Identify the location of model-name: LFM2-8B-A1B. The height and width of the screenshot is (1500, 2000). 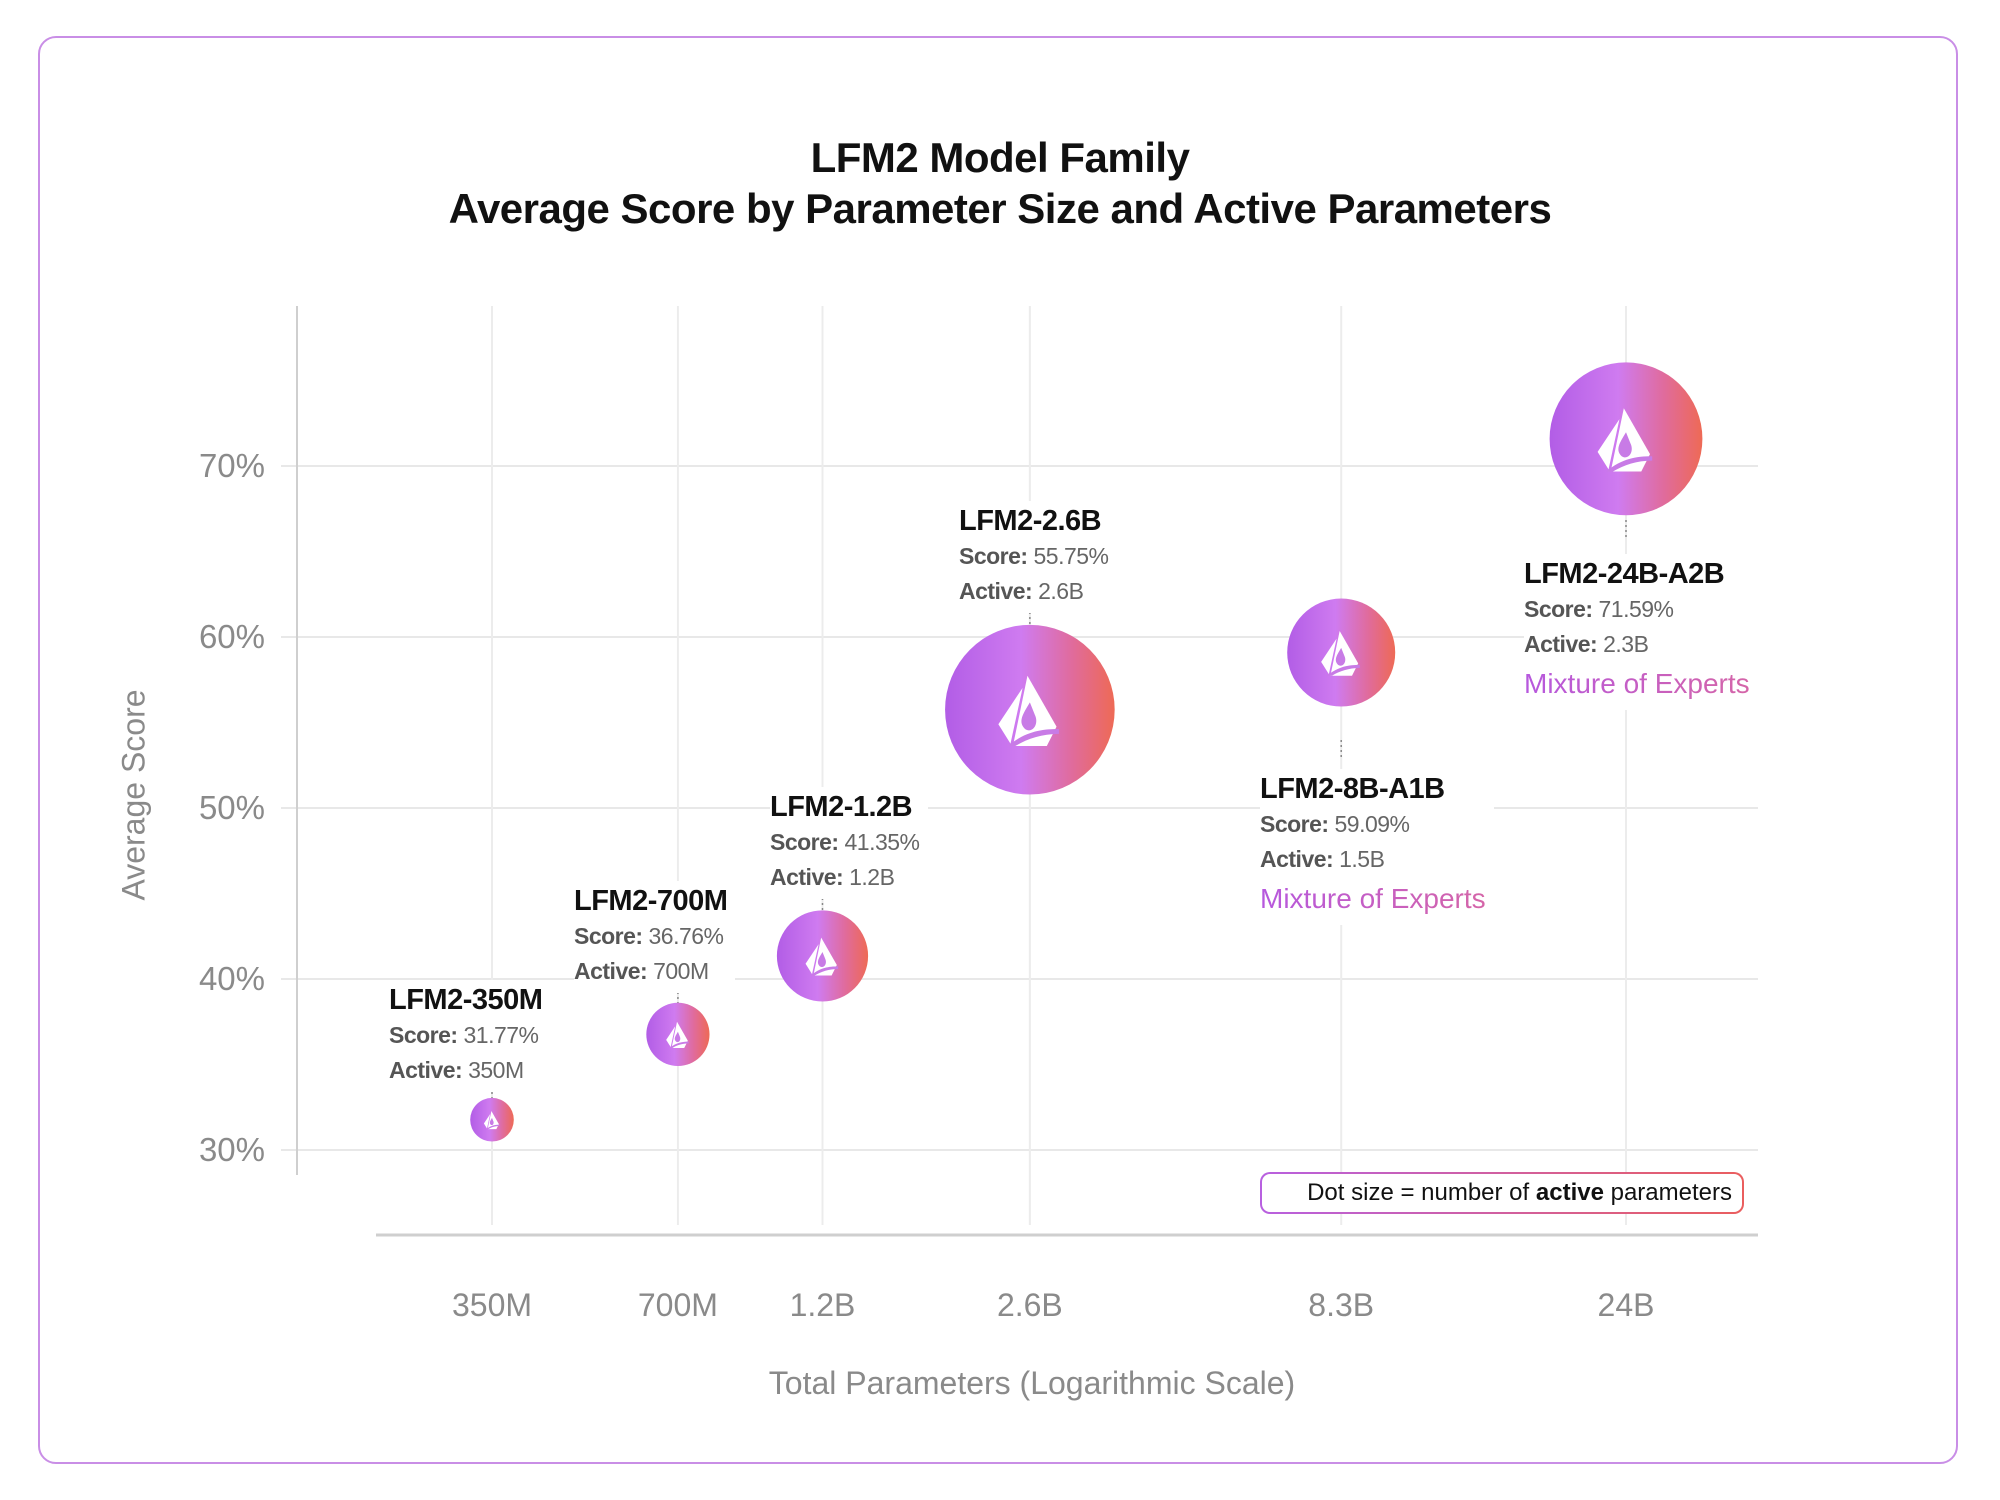
(1352, 789).